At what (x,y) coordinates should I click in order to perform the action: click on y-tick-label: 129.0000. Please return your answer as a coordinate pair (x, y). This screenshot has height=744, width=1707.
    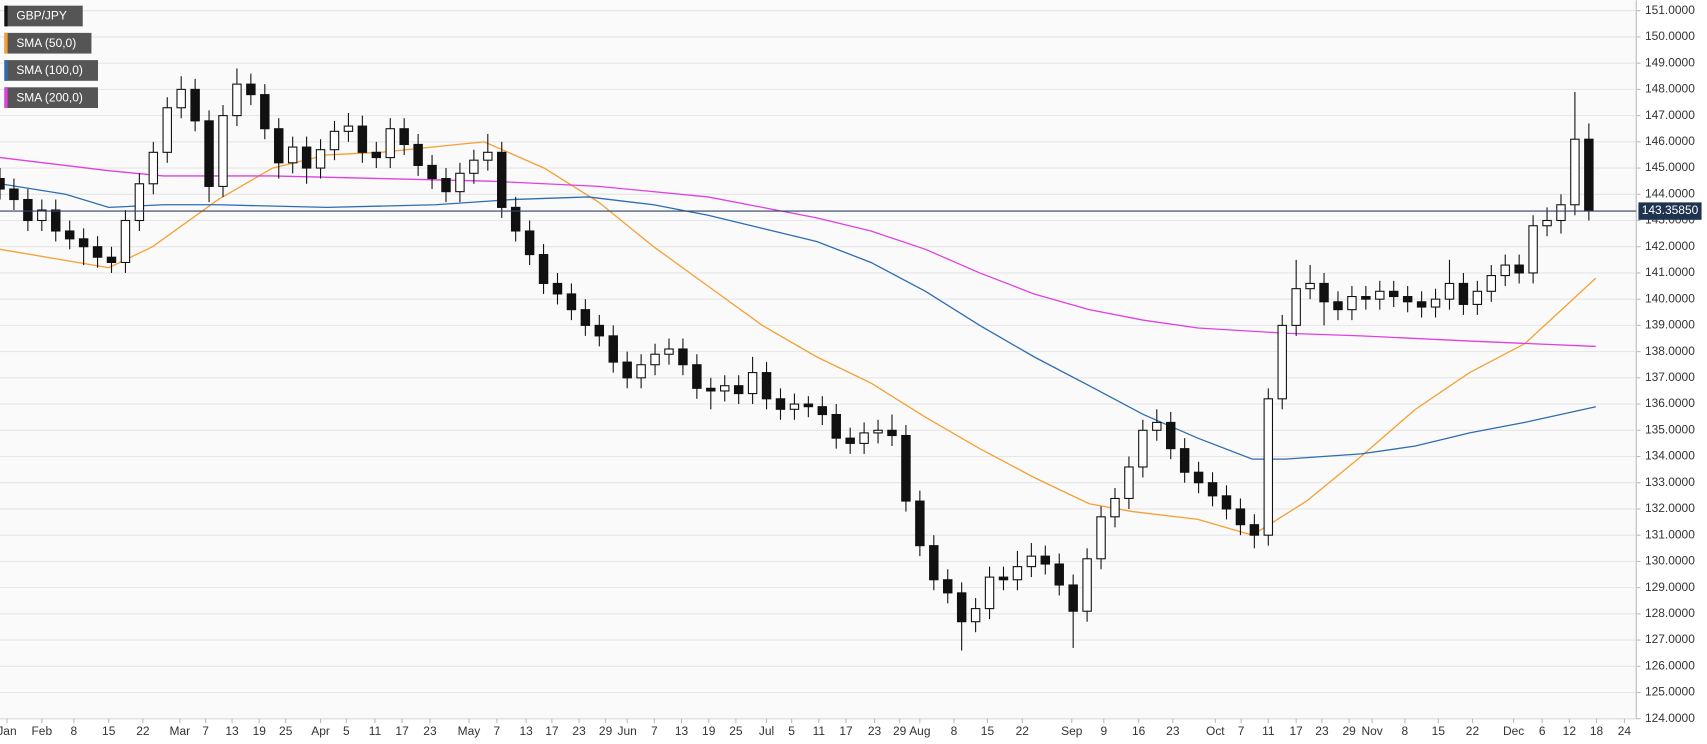
    Looking at the image, I should click on (1670, 587).